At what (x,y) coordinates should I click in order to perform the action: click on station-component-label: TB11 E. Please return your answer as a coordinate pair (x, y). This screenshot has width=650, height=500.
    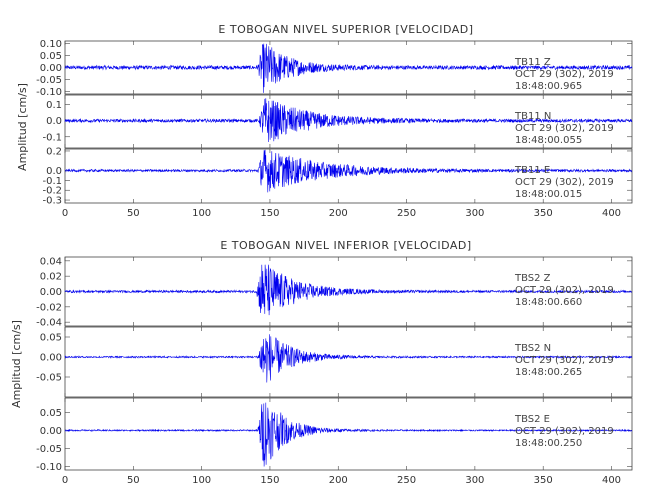
    Looking at the image, I should click on (532, 170).